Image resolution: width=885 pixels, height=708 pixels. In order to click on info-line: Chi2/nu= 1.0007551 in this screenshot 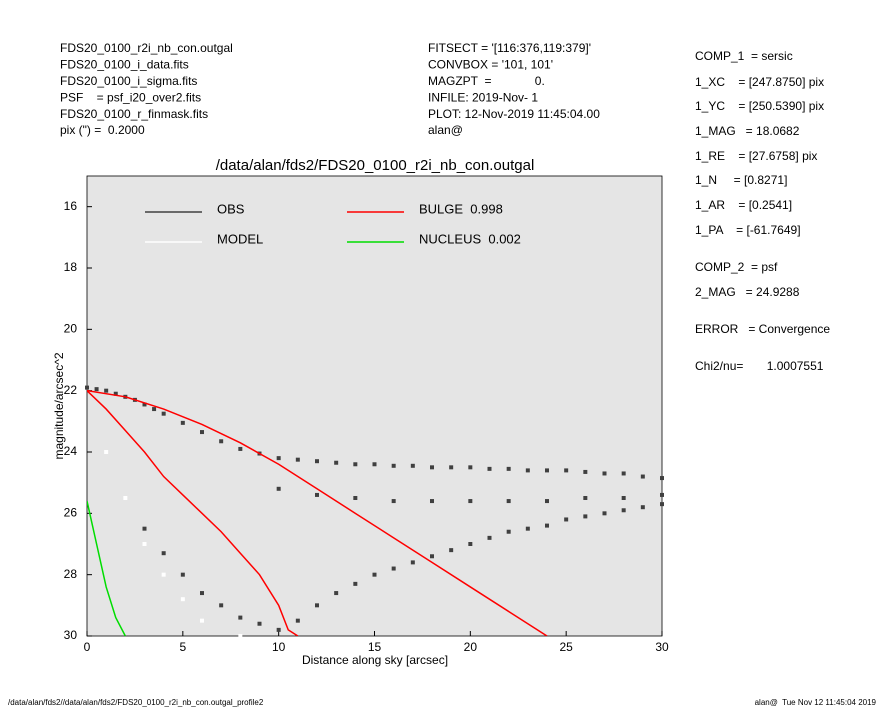, I will do `click(759, 366)`.